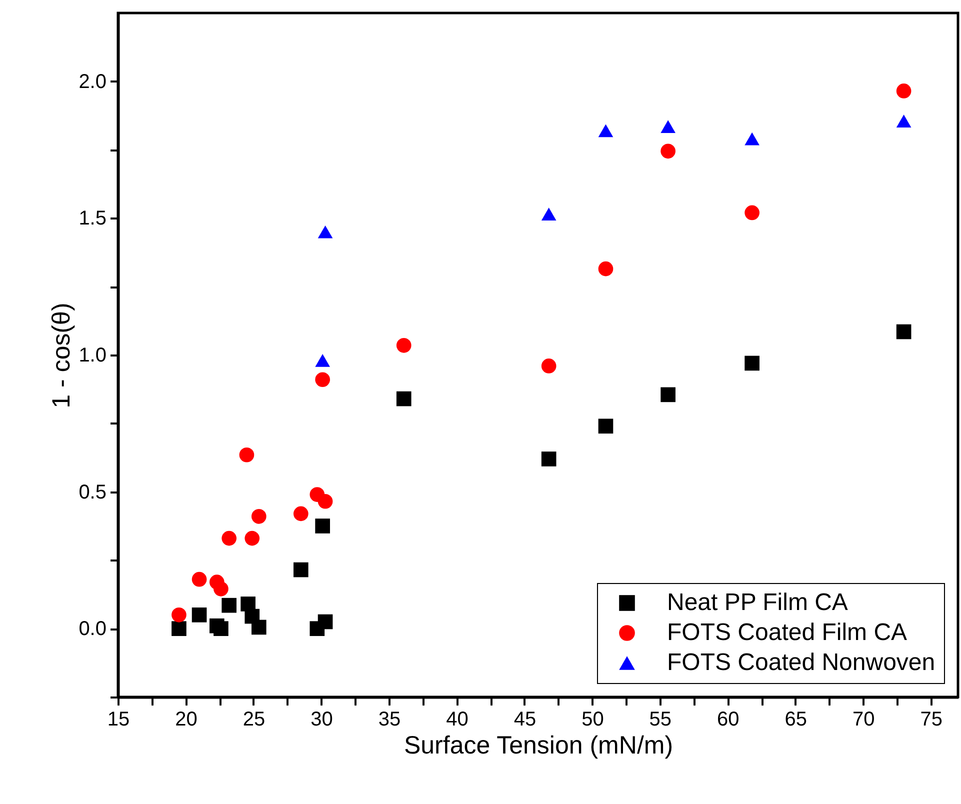 The height and width of the screenshot is (804, 961). Describe the element at coordinates (186, 719) in the screenshot. I see `x-tick-label: 20` at that location.